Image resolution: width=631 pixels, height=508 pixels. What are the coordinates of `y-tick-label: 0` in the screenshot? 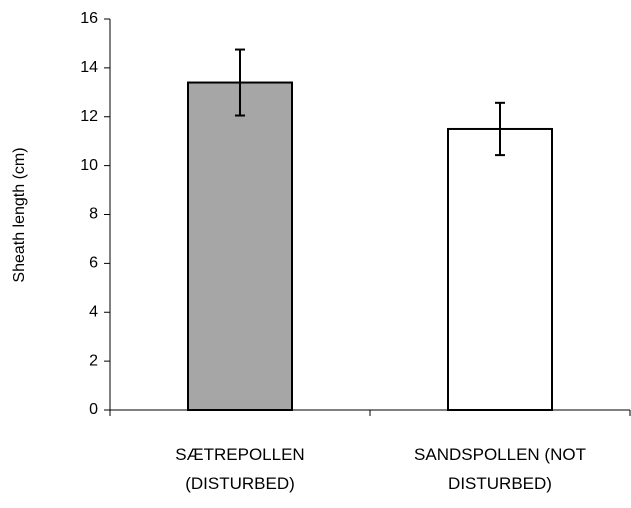 It's located at (93, 409).